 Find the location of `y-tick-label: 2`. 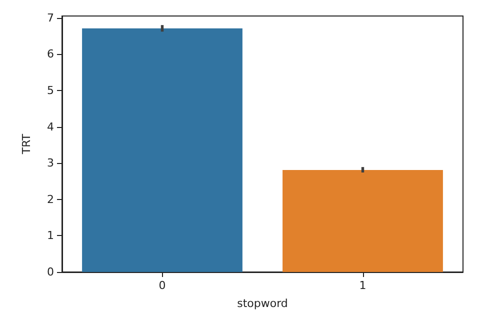

y-tick-label: 2 is located at coordinates (50, 199).